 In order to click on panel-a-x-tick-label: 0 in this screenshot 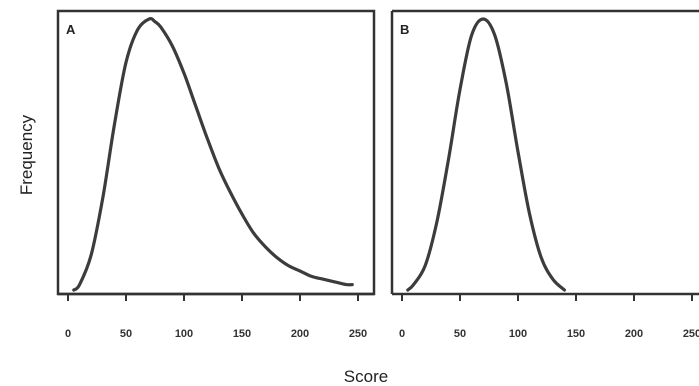, I will do `click(68, 334)`.